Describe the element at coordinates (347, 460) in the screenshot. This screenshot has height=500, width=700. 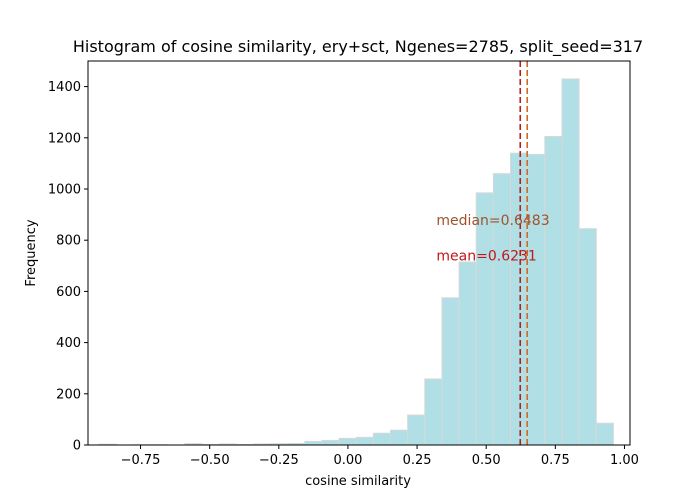
I see `x-tick-label: 0.00` at that location.